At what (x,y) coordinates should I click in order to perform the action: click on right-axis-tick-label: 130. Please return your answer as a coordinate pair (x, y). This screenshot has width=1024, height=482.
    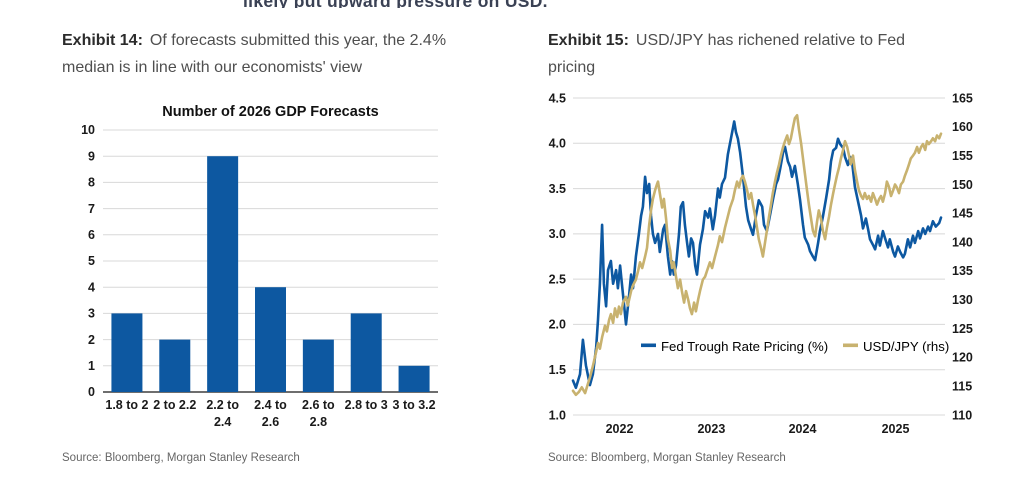
    Looking at the image, I should click on (962, 300).